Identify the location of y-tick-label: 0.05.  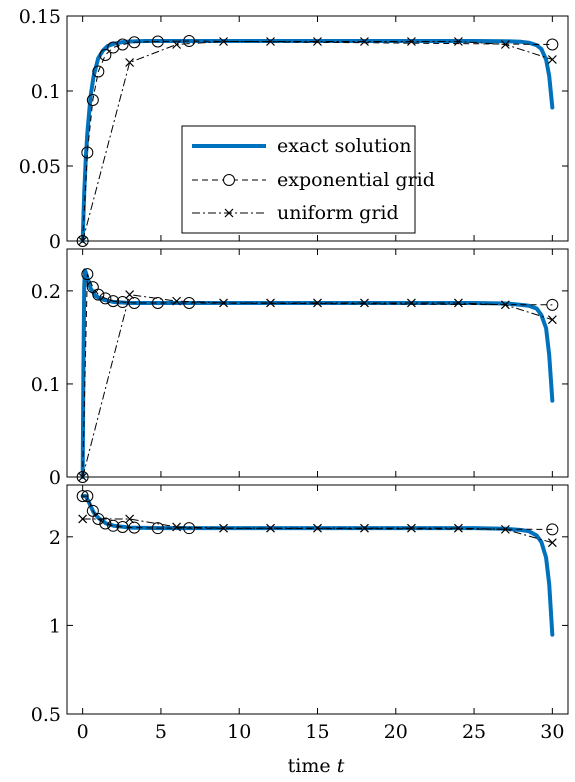
(40, 167).